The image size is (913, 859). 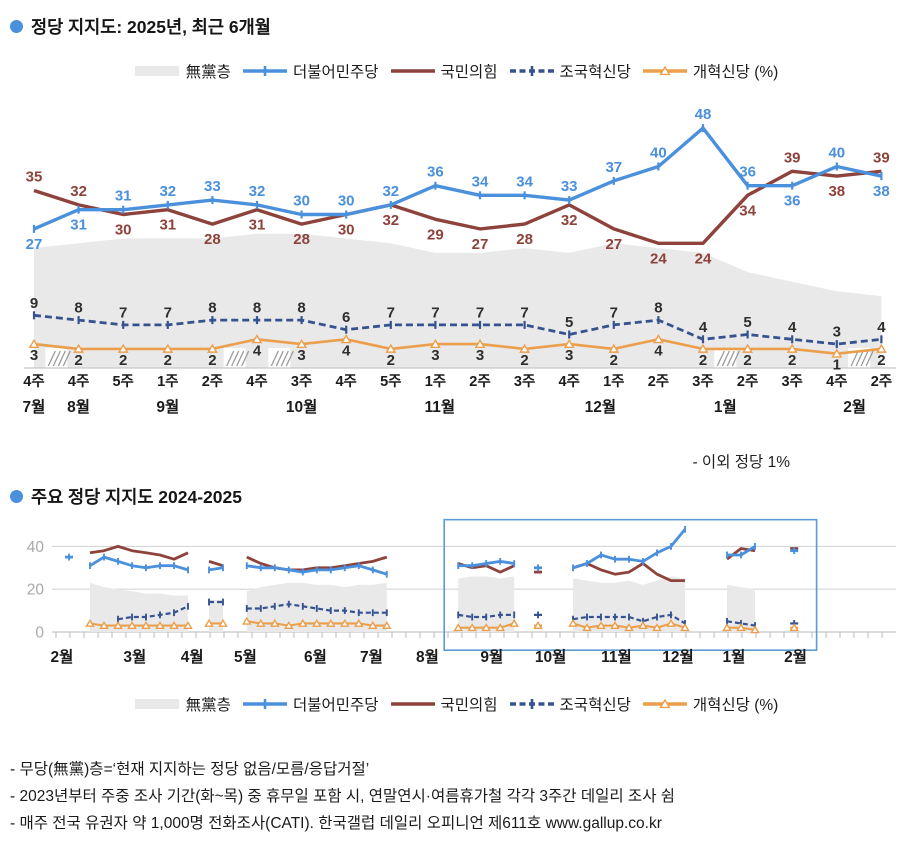 What do you see at coordinates (390, 381) in the screenshot?
I see `svg-text: 5주` at bounding box center [390, 381].